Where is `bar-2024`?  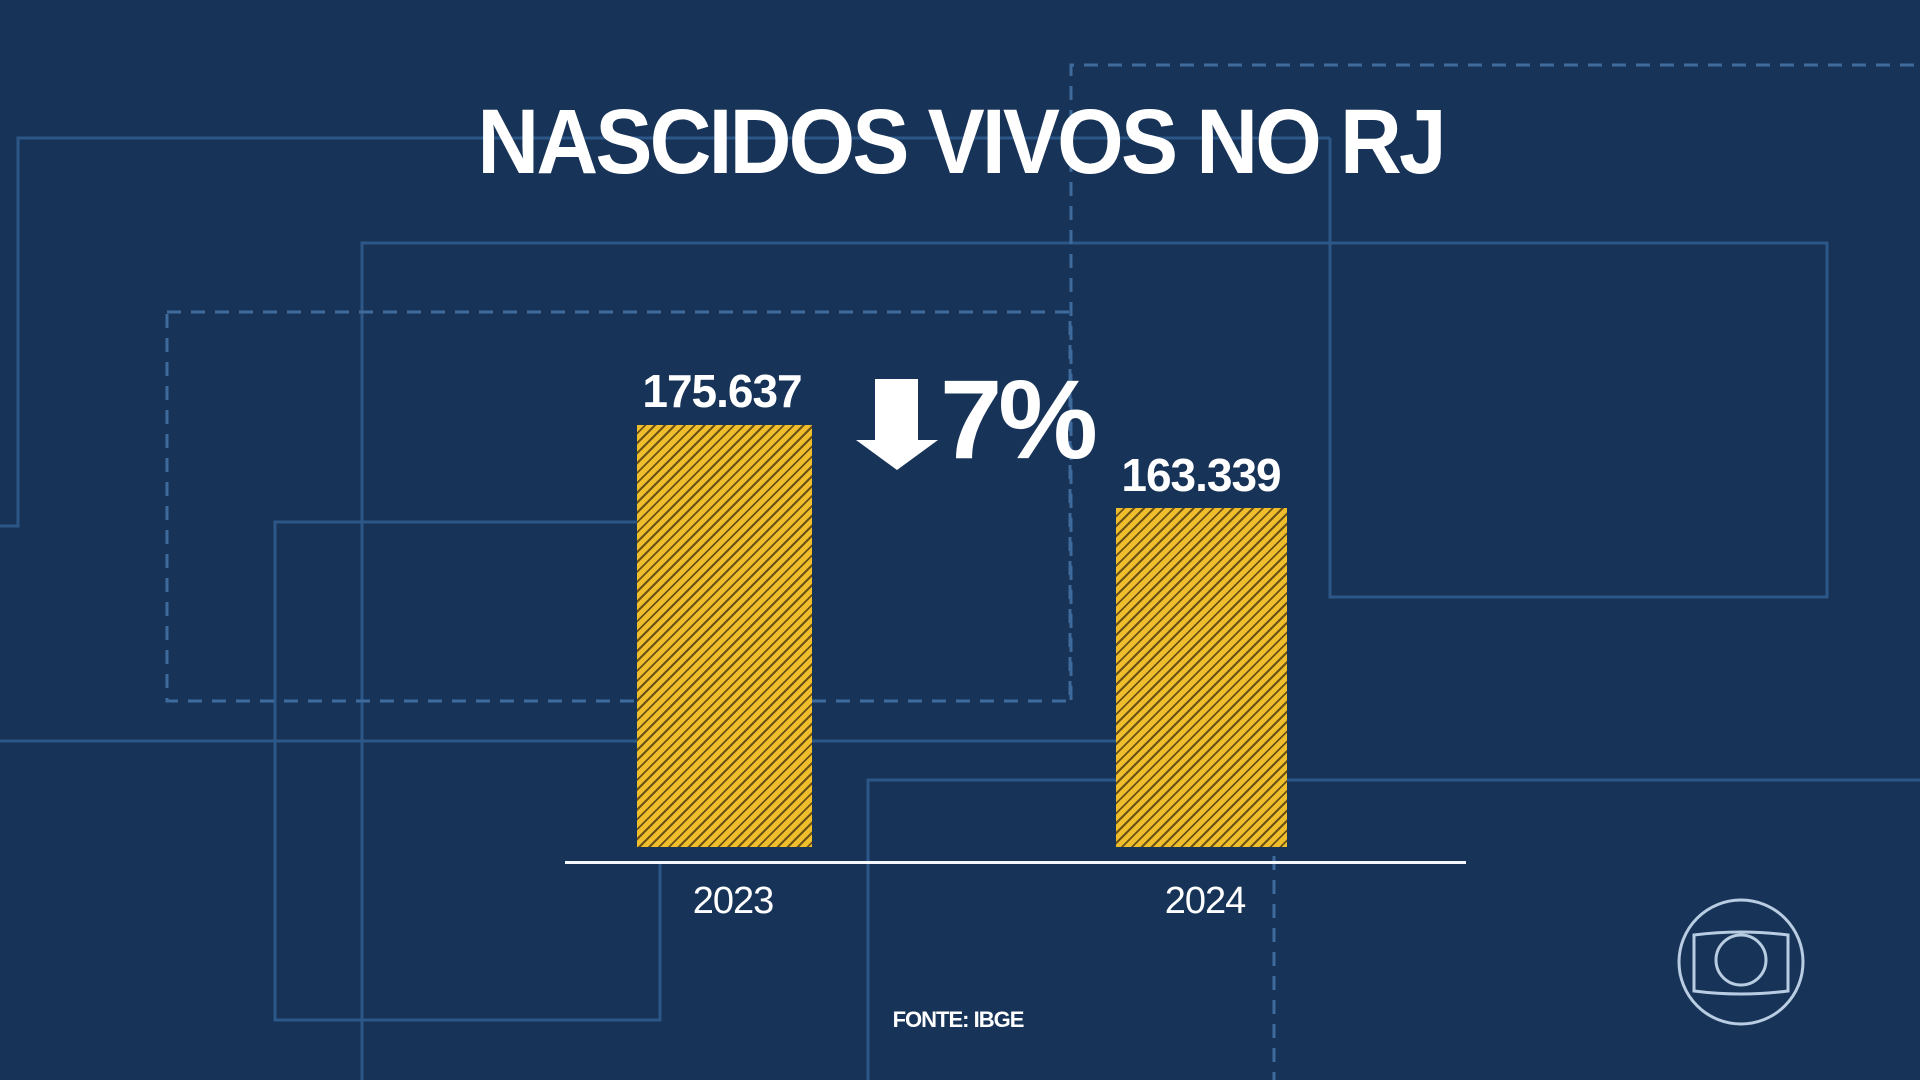
bar-2024 is located at coordinates (1201, 677).